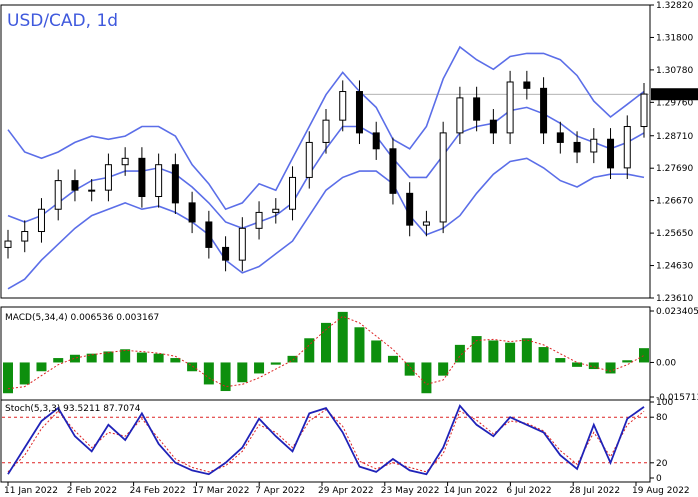  Describe the element at coordinates (659, 479) in the screenshot. I see `stoch-tick-label: 0` at that location.